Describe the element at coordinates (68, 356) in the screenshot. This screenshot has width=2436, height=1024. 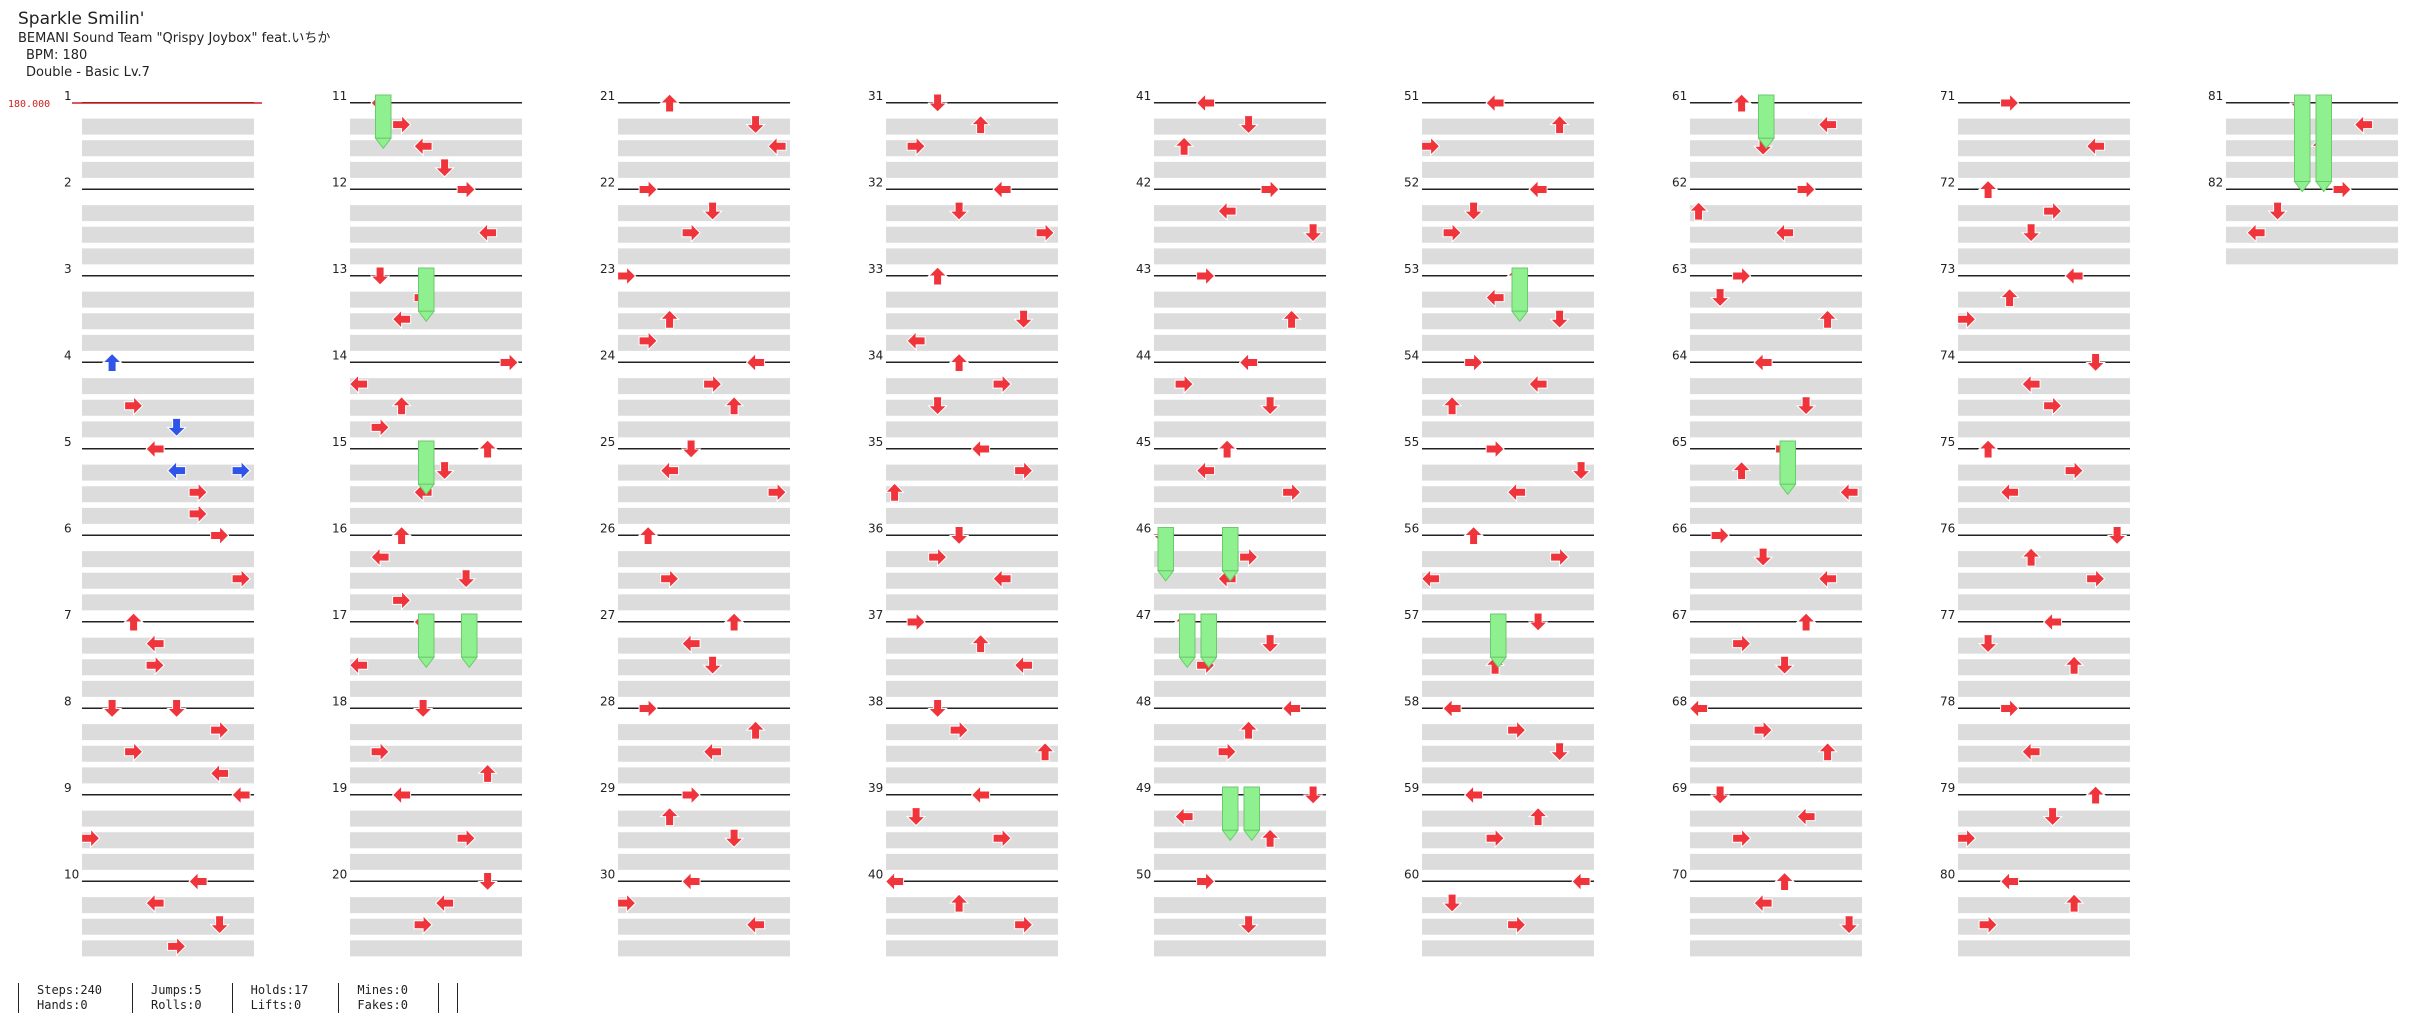
I see `measure-number: 4` at that location.